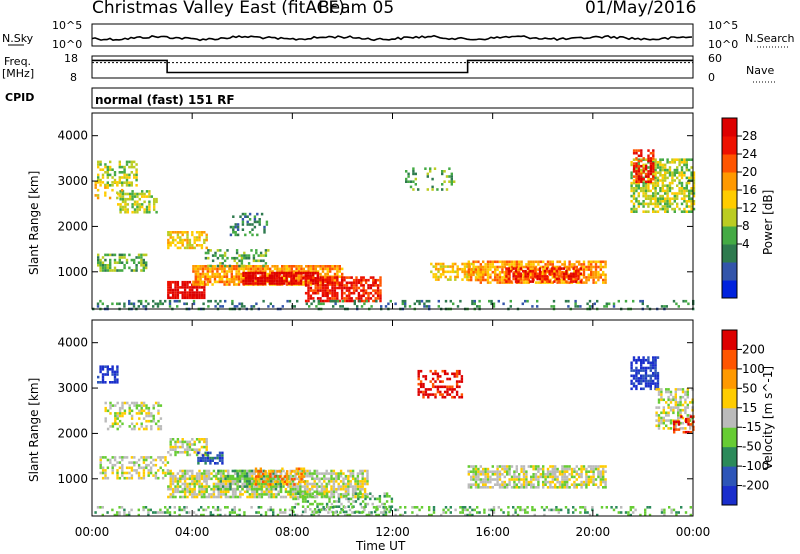  I want to click on power-colorbar-label: Power [dB], so click(768, 222).